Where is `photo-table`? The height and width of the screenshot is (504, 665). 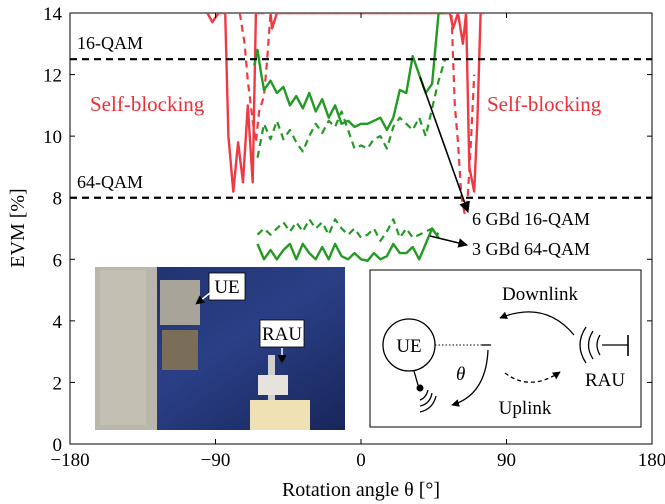
photo-table is located at coordinates (280, 415).